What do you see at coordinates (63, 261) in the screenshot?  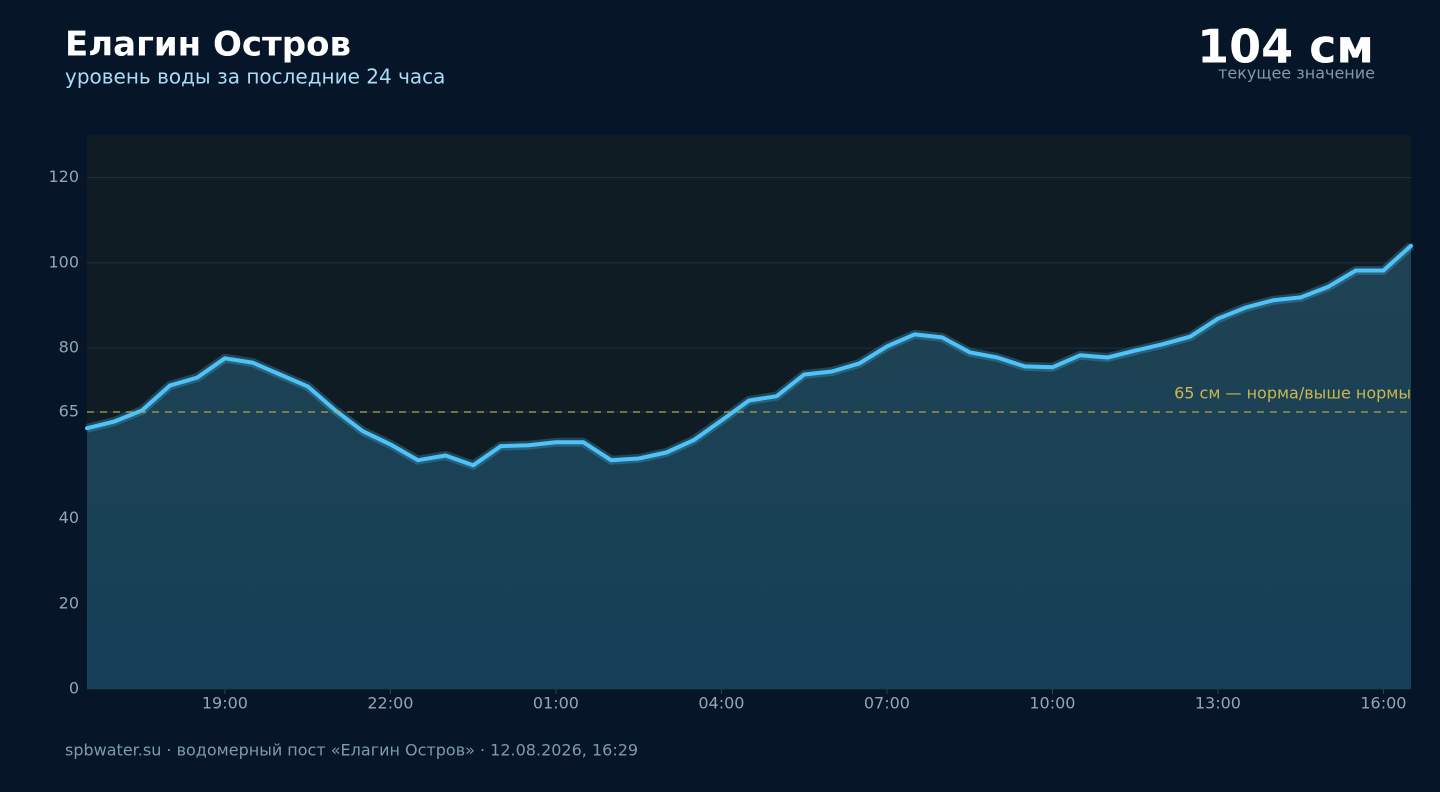 I see `y-tick-label: 100` at bounding box center [63, 261].